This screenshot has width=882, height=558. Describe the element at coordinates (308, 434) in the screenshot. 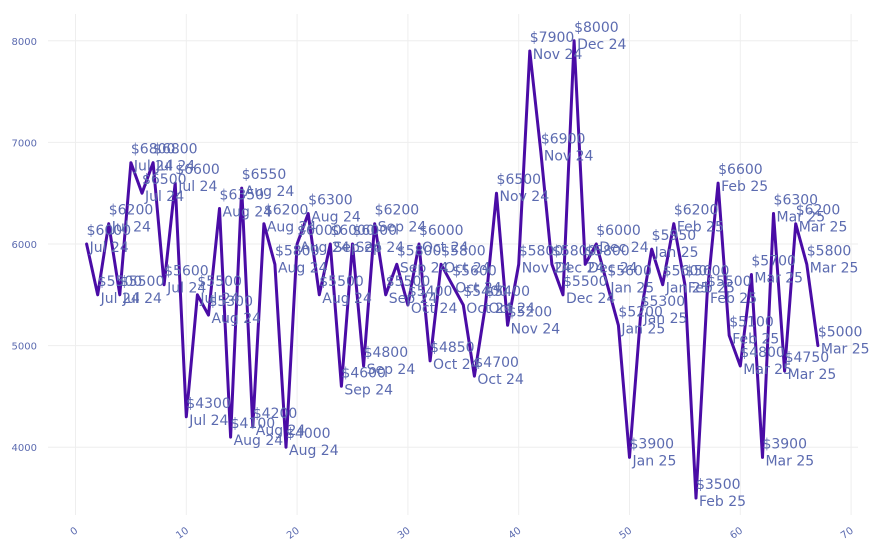

I see `data-label-value: $4000` at that location.